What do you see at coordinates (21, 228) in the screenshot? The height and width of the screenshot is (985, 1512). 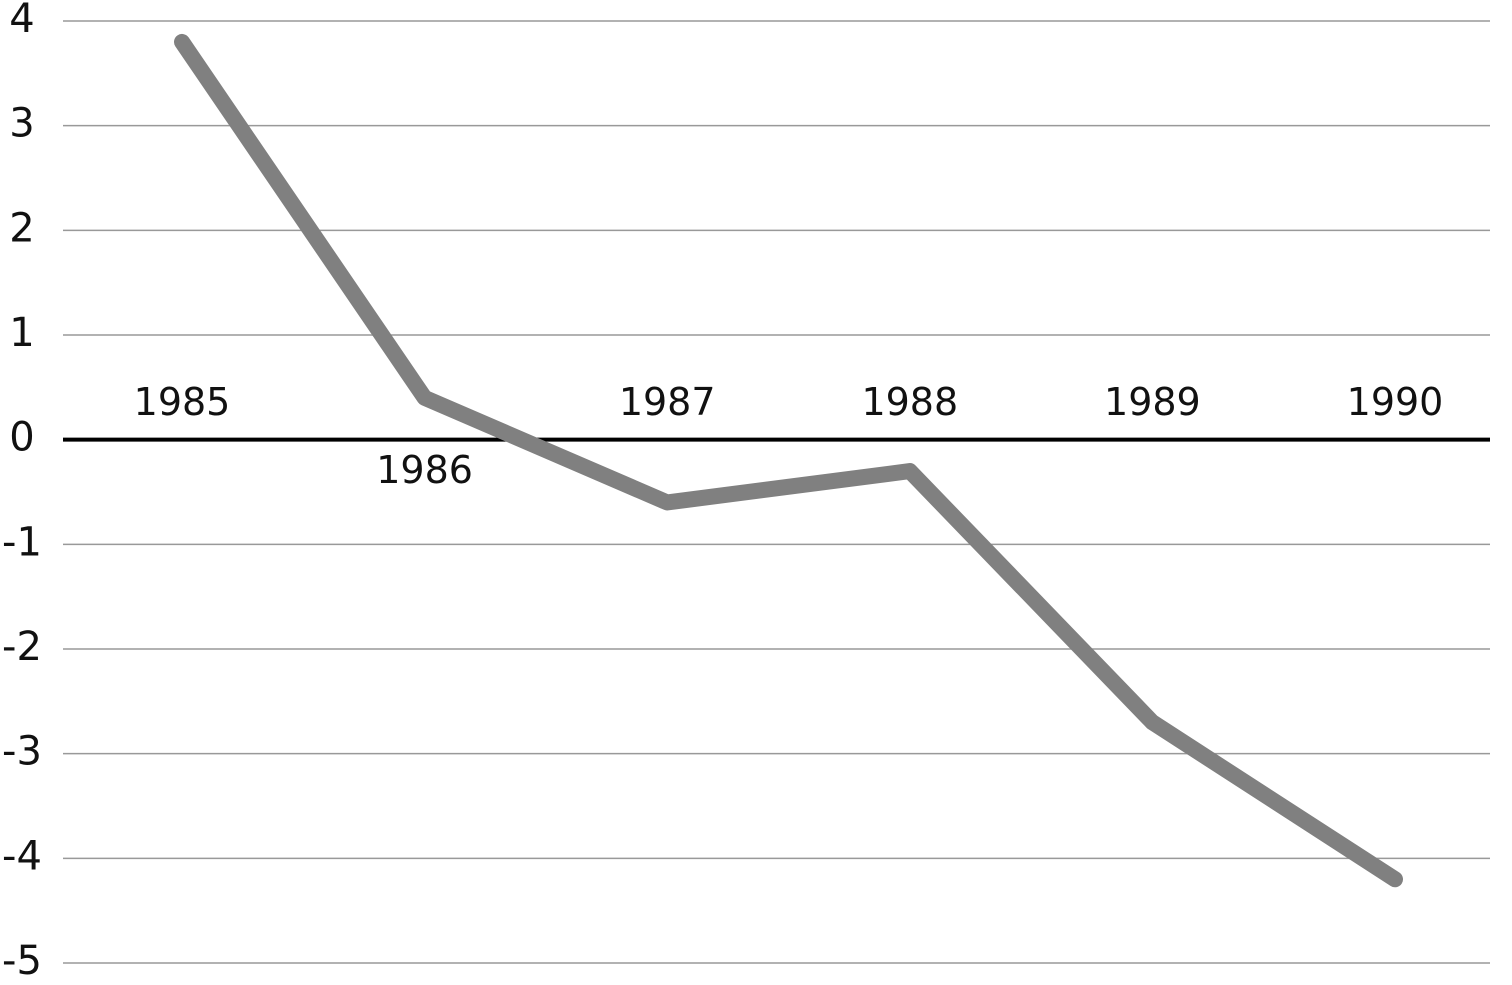 I see `y-tick-label: 2` at bounding box center [21, 228].